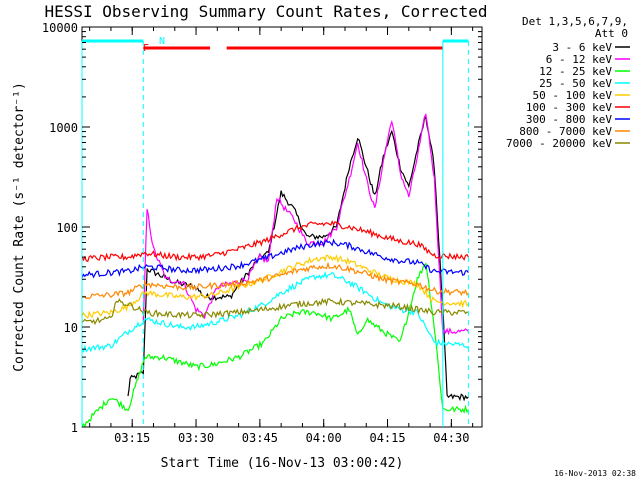  Describe the element at coordinates (19, 227) in the screenshot. I see `y-axis-label: Corrected Count Rate (s⁻¹ detector⁻¹)` at that location.